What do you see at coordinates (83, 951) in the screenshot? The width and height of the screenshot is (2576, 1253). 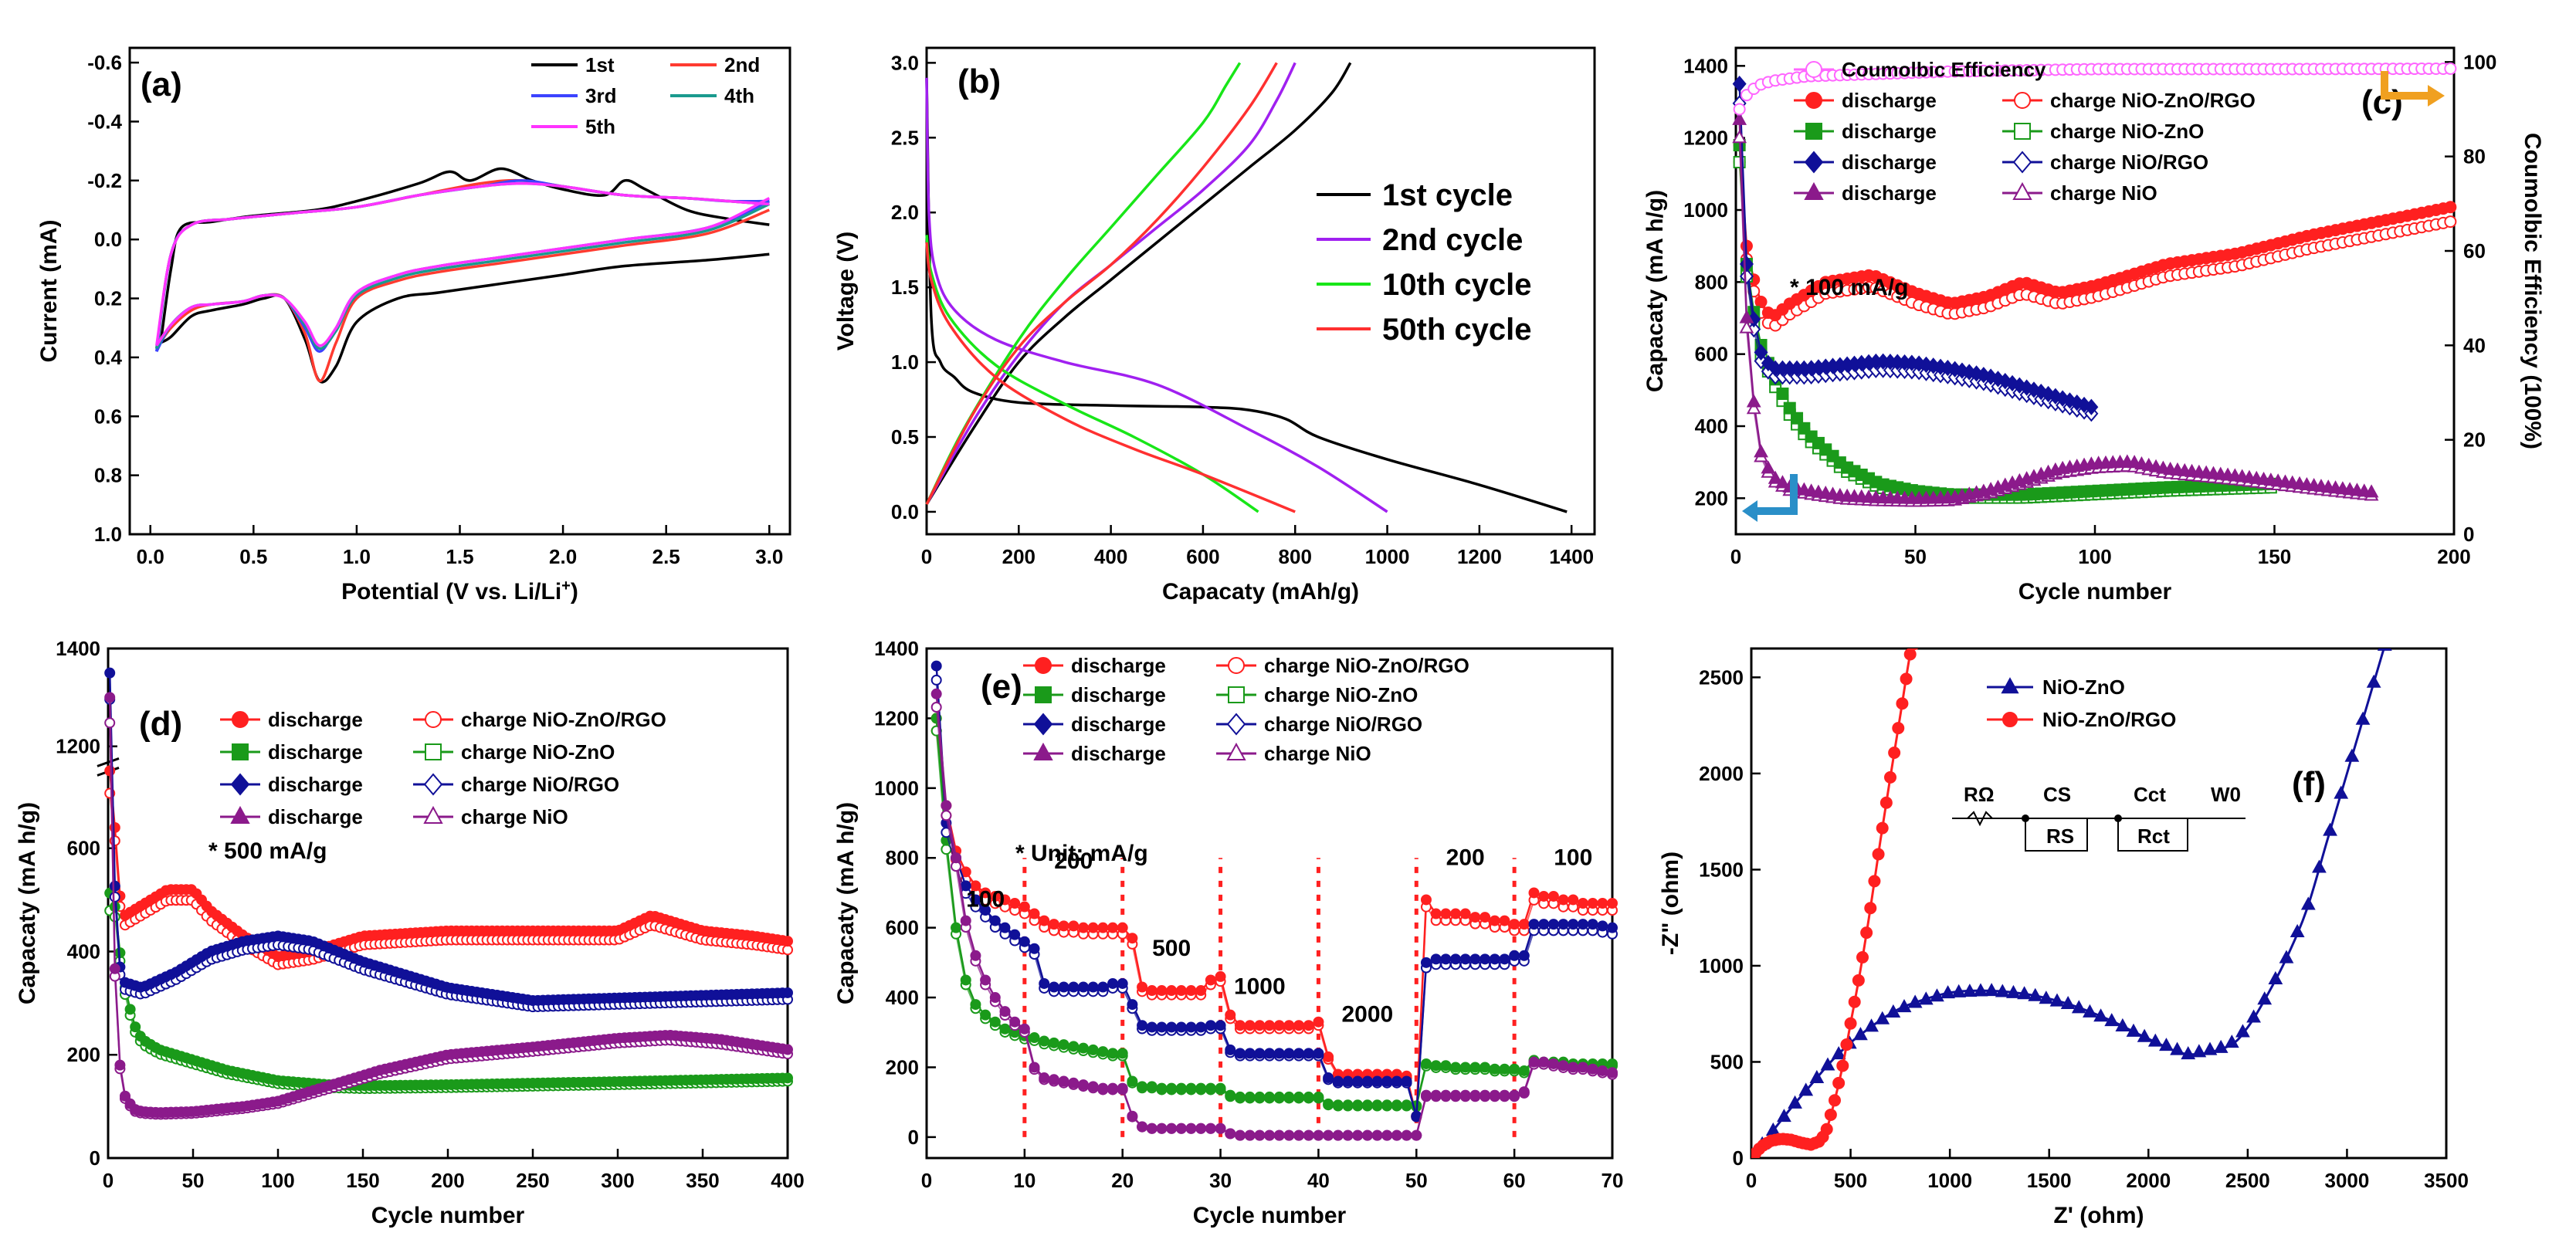 I see `y-tick-label: 400` at bounding box center [83, 951].